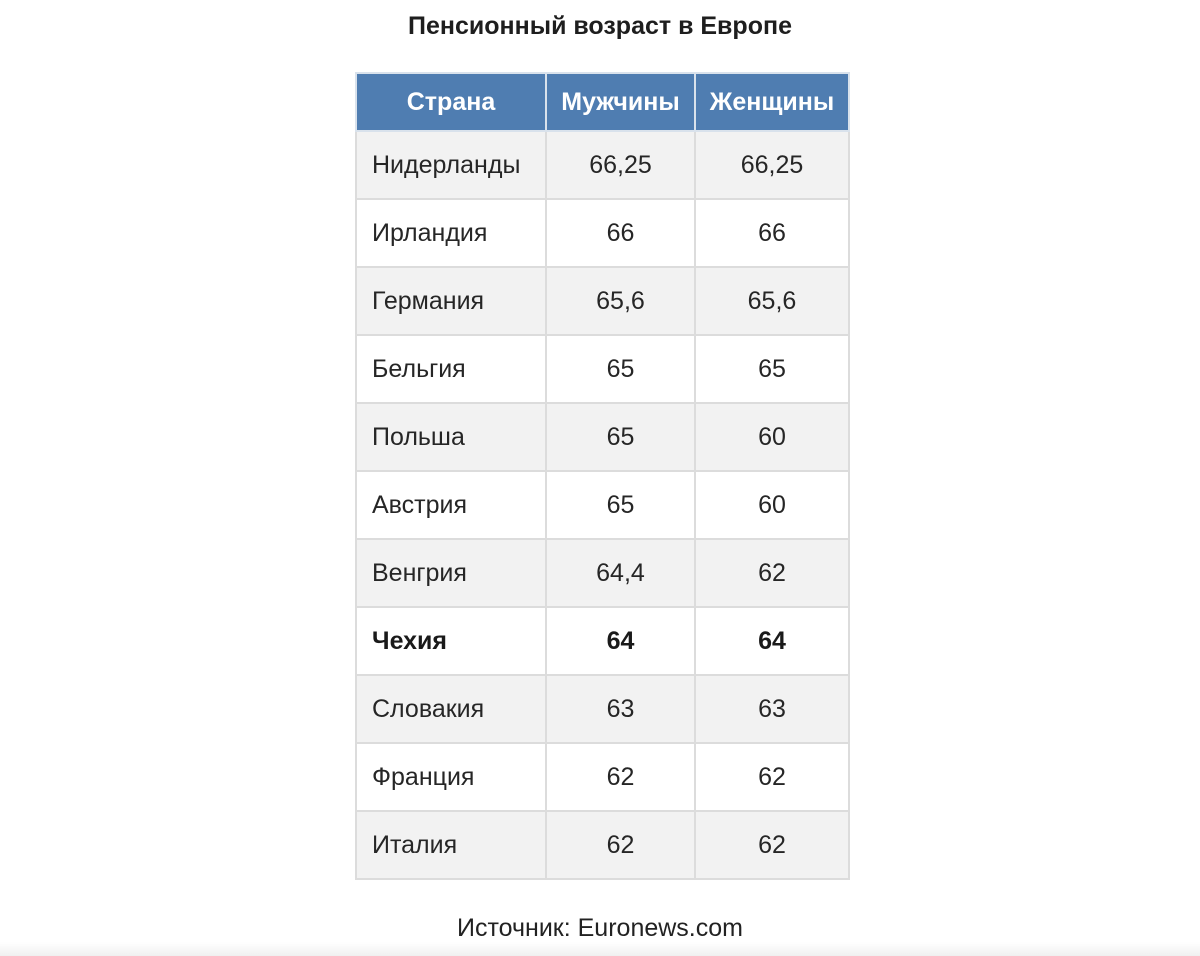  I want to click on page-title: Пенсионный возраст в Европе, so click(600, 26).